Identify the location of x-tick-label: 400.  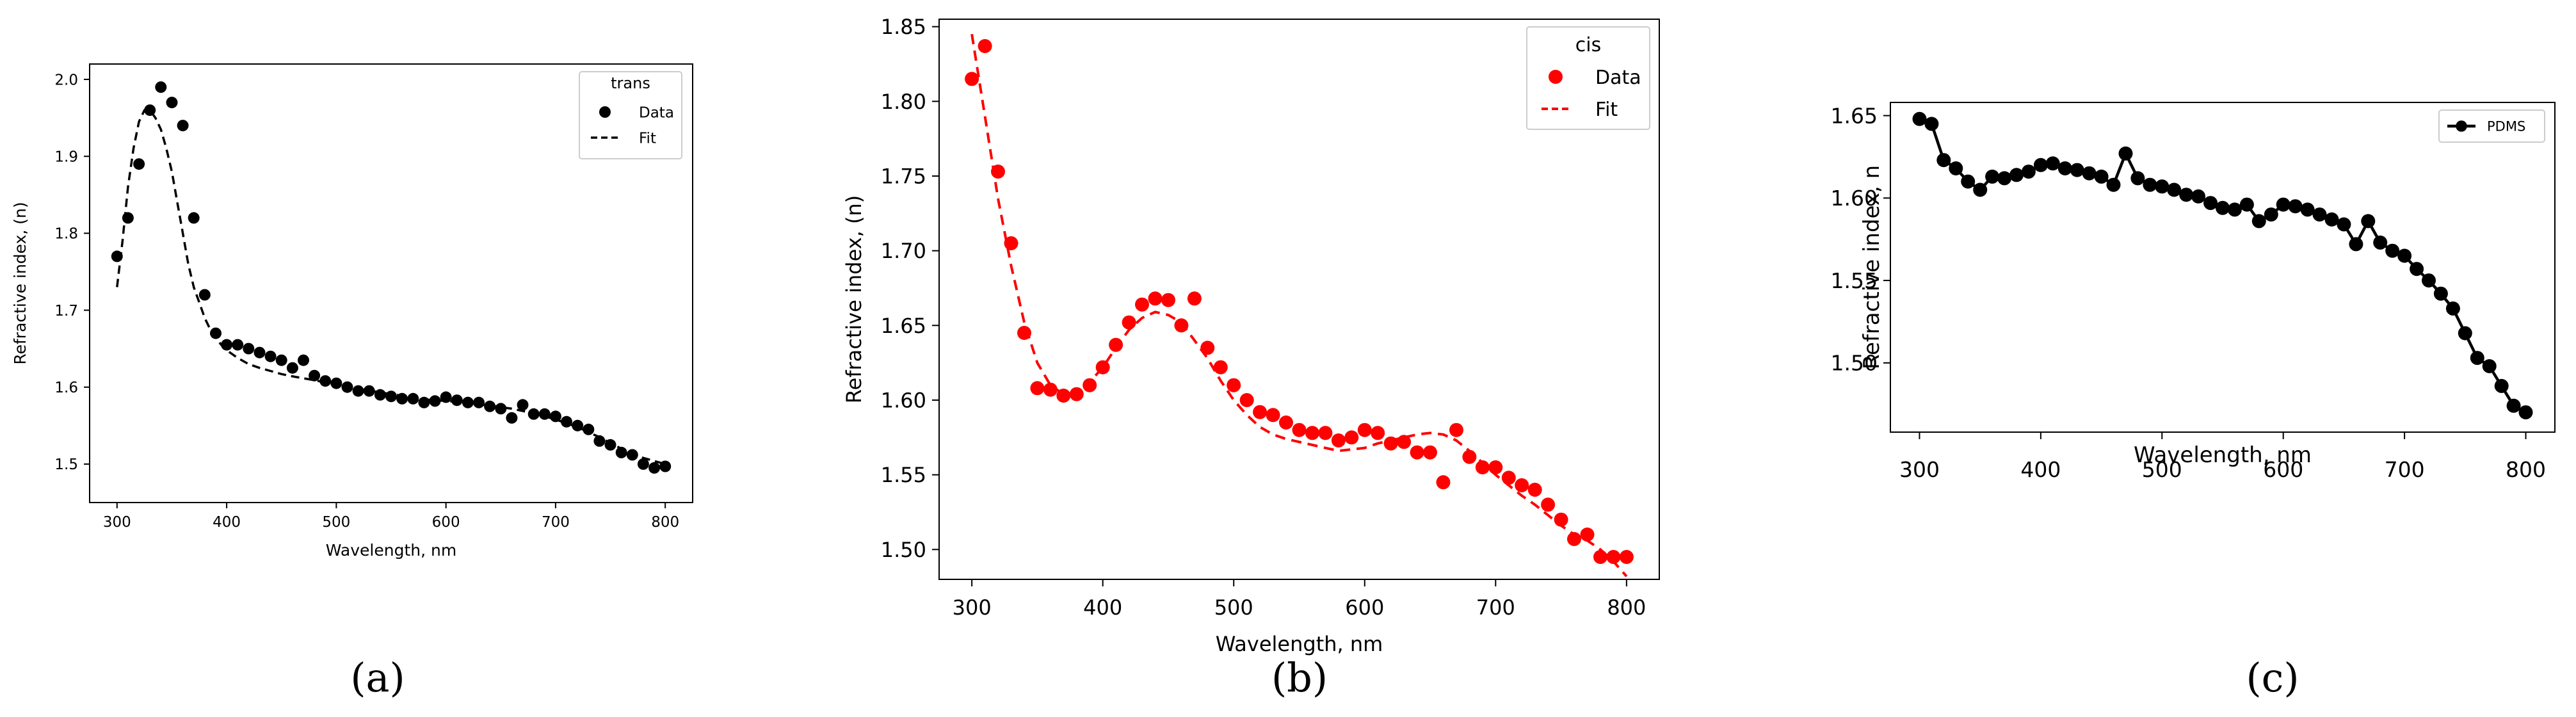
(227, 522).